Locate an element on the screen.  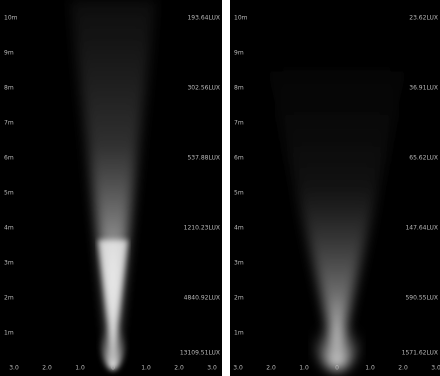
lux-label: 36.91LUX is located at coordinates (423, 88).